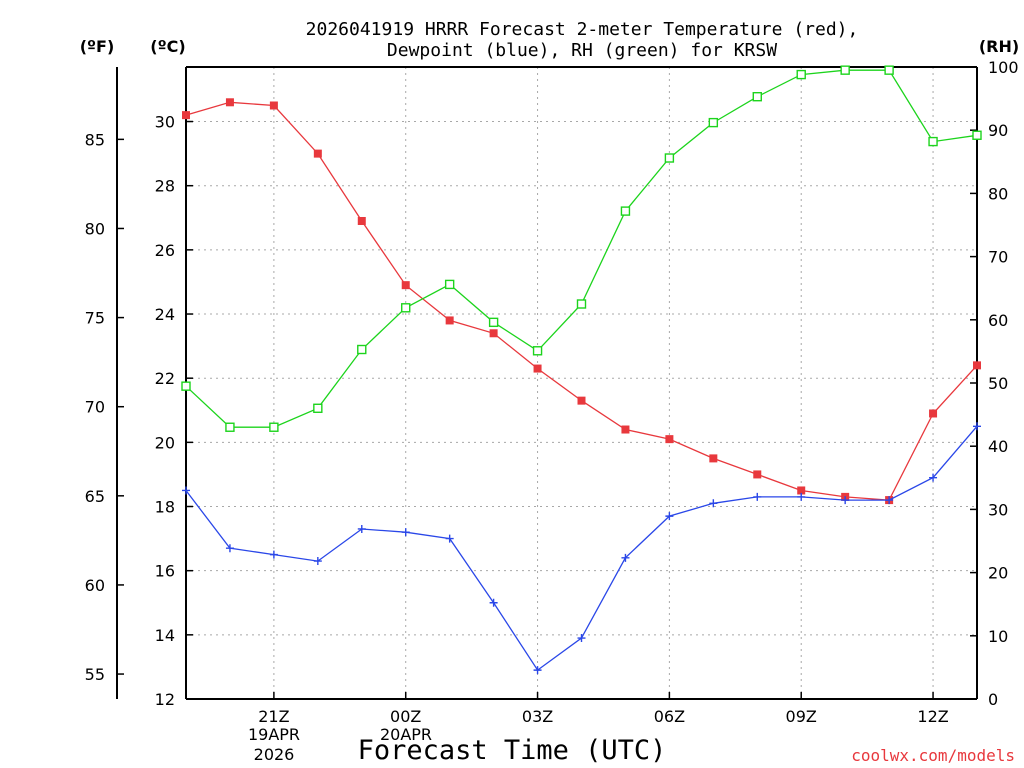 The image size is (1024, 768). Describe the element at coordinates (932, 716) in the screenshot. I see `x-tick-label: 12Z` at that location.